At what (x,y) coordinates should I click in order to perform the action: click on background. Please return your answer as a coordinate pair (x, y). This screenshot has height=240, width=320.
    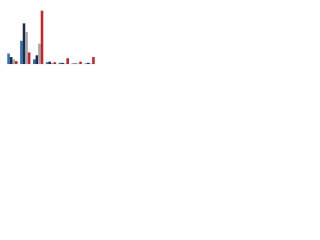
    Looking at the image, I should click on (50, 35).